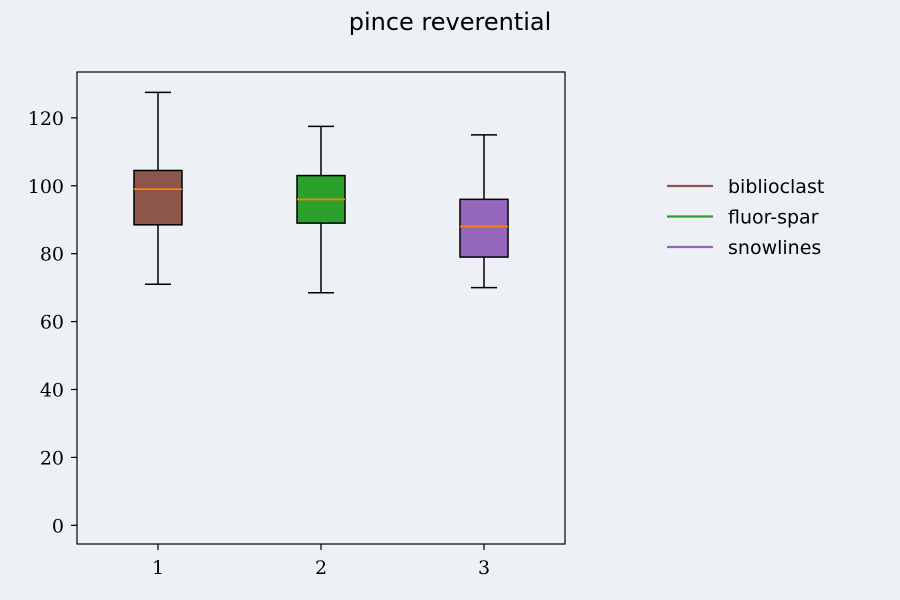 The width and height of the screenshot is (900, 600). Describe the element at coordinates (58, 526) in the screenshot. I see `y-tick-label: 0` at that location.